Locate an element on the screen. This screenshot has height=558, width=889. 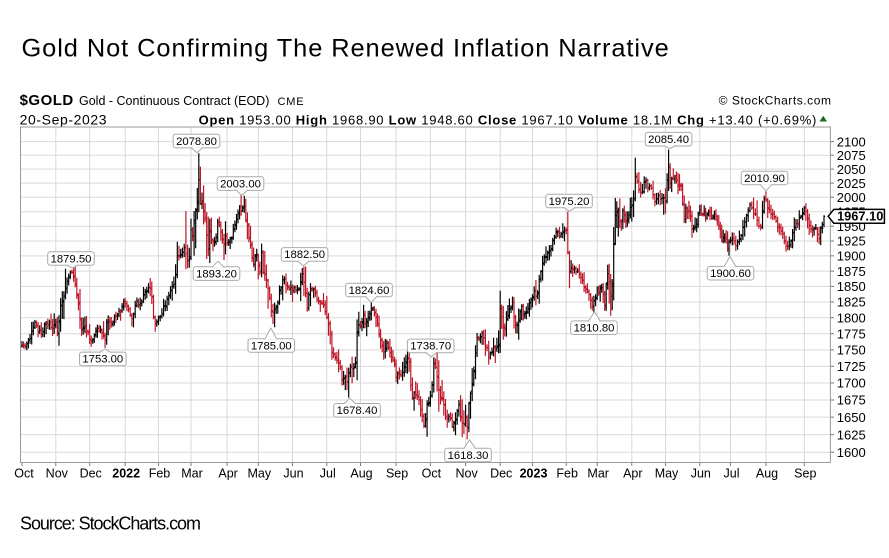
svg-text: 2050 is located at coordinates (851, 169).